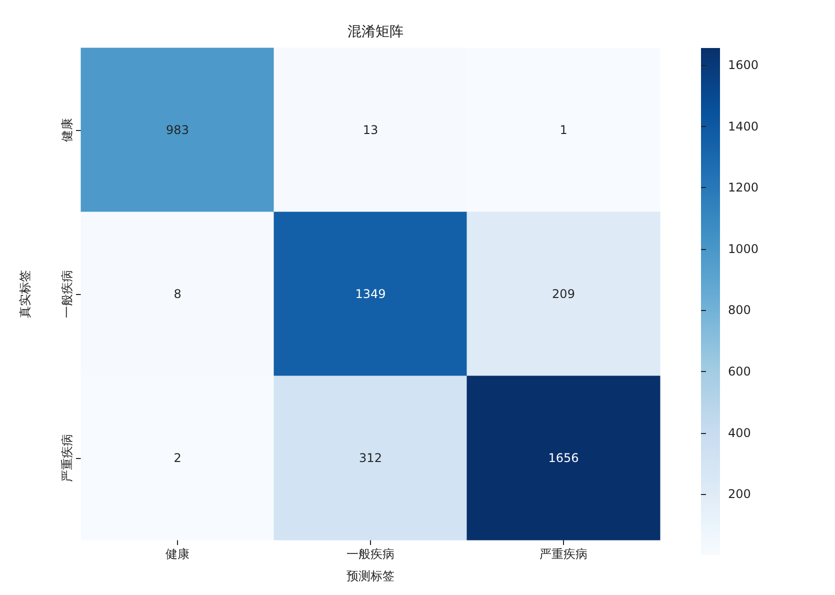  What do you see at coordinates (743, 65) in the screenshot?
I see `color-bar-label: 1600` at bounding box center [743, 65].